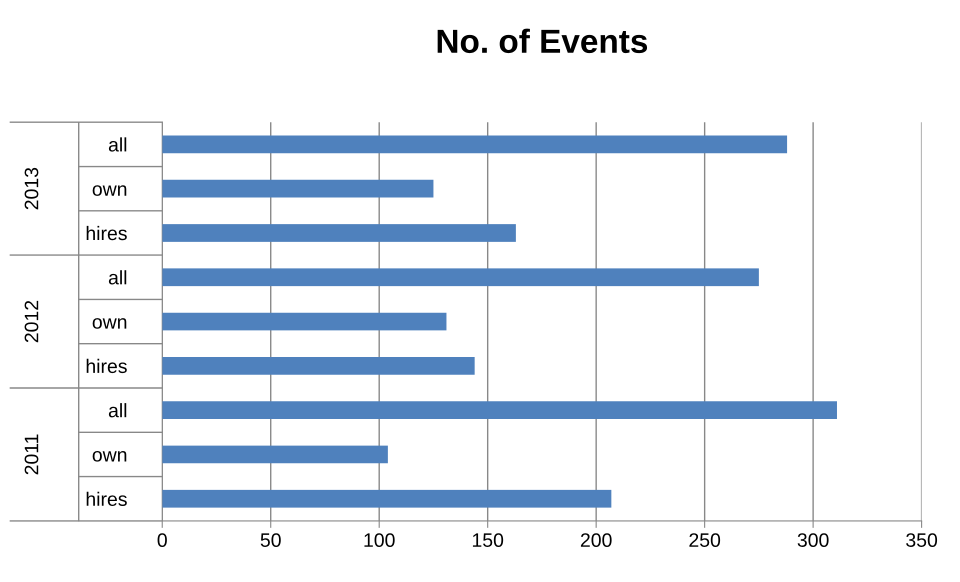 This screenshot has height=582, width=960. What do you see at coordinates (596, 540) in the screenshot?
I see `x-tick-label: 200` at bounding box center [596, 540].